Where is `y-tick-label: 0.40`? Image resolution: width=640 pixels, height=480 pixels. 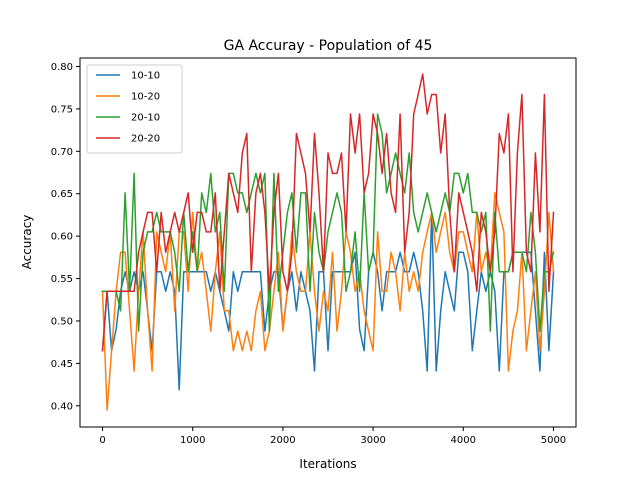 y-tick-label: 0.40 is located at coordinates (62, 406).